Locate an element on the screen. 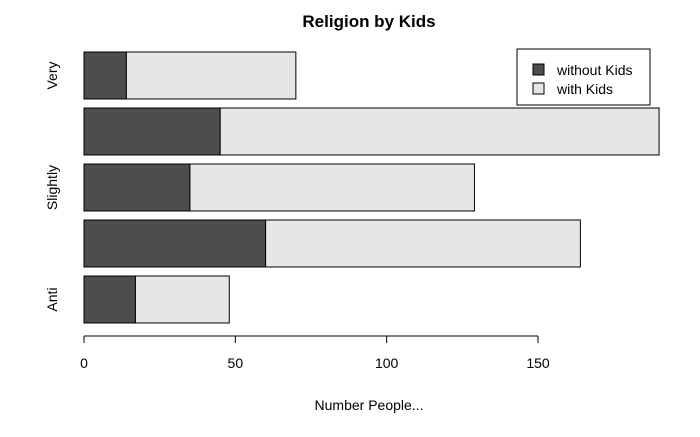 The image size is (700, 437). chart-title: Religion by Kids is located at coordinates (368, 21).